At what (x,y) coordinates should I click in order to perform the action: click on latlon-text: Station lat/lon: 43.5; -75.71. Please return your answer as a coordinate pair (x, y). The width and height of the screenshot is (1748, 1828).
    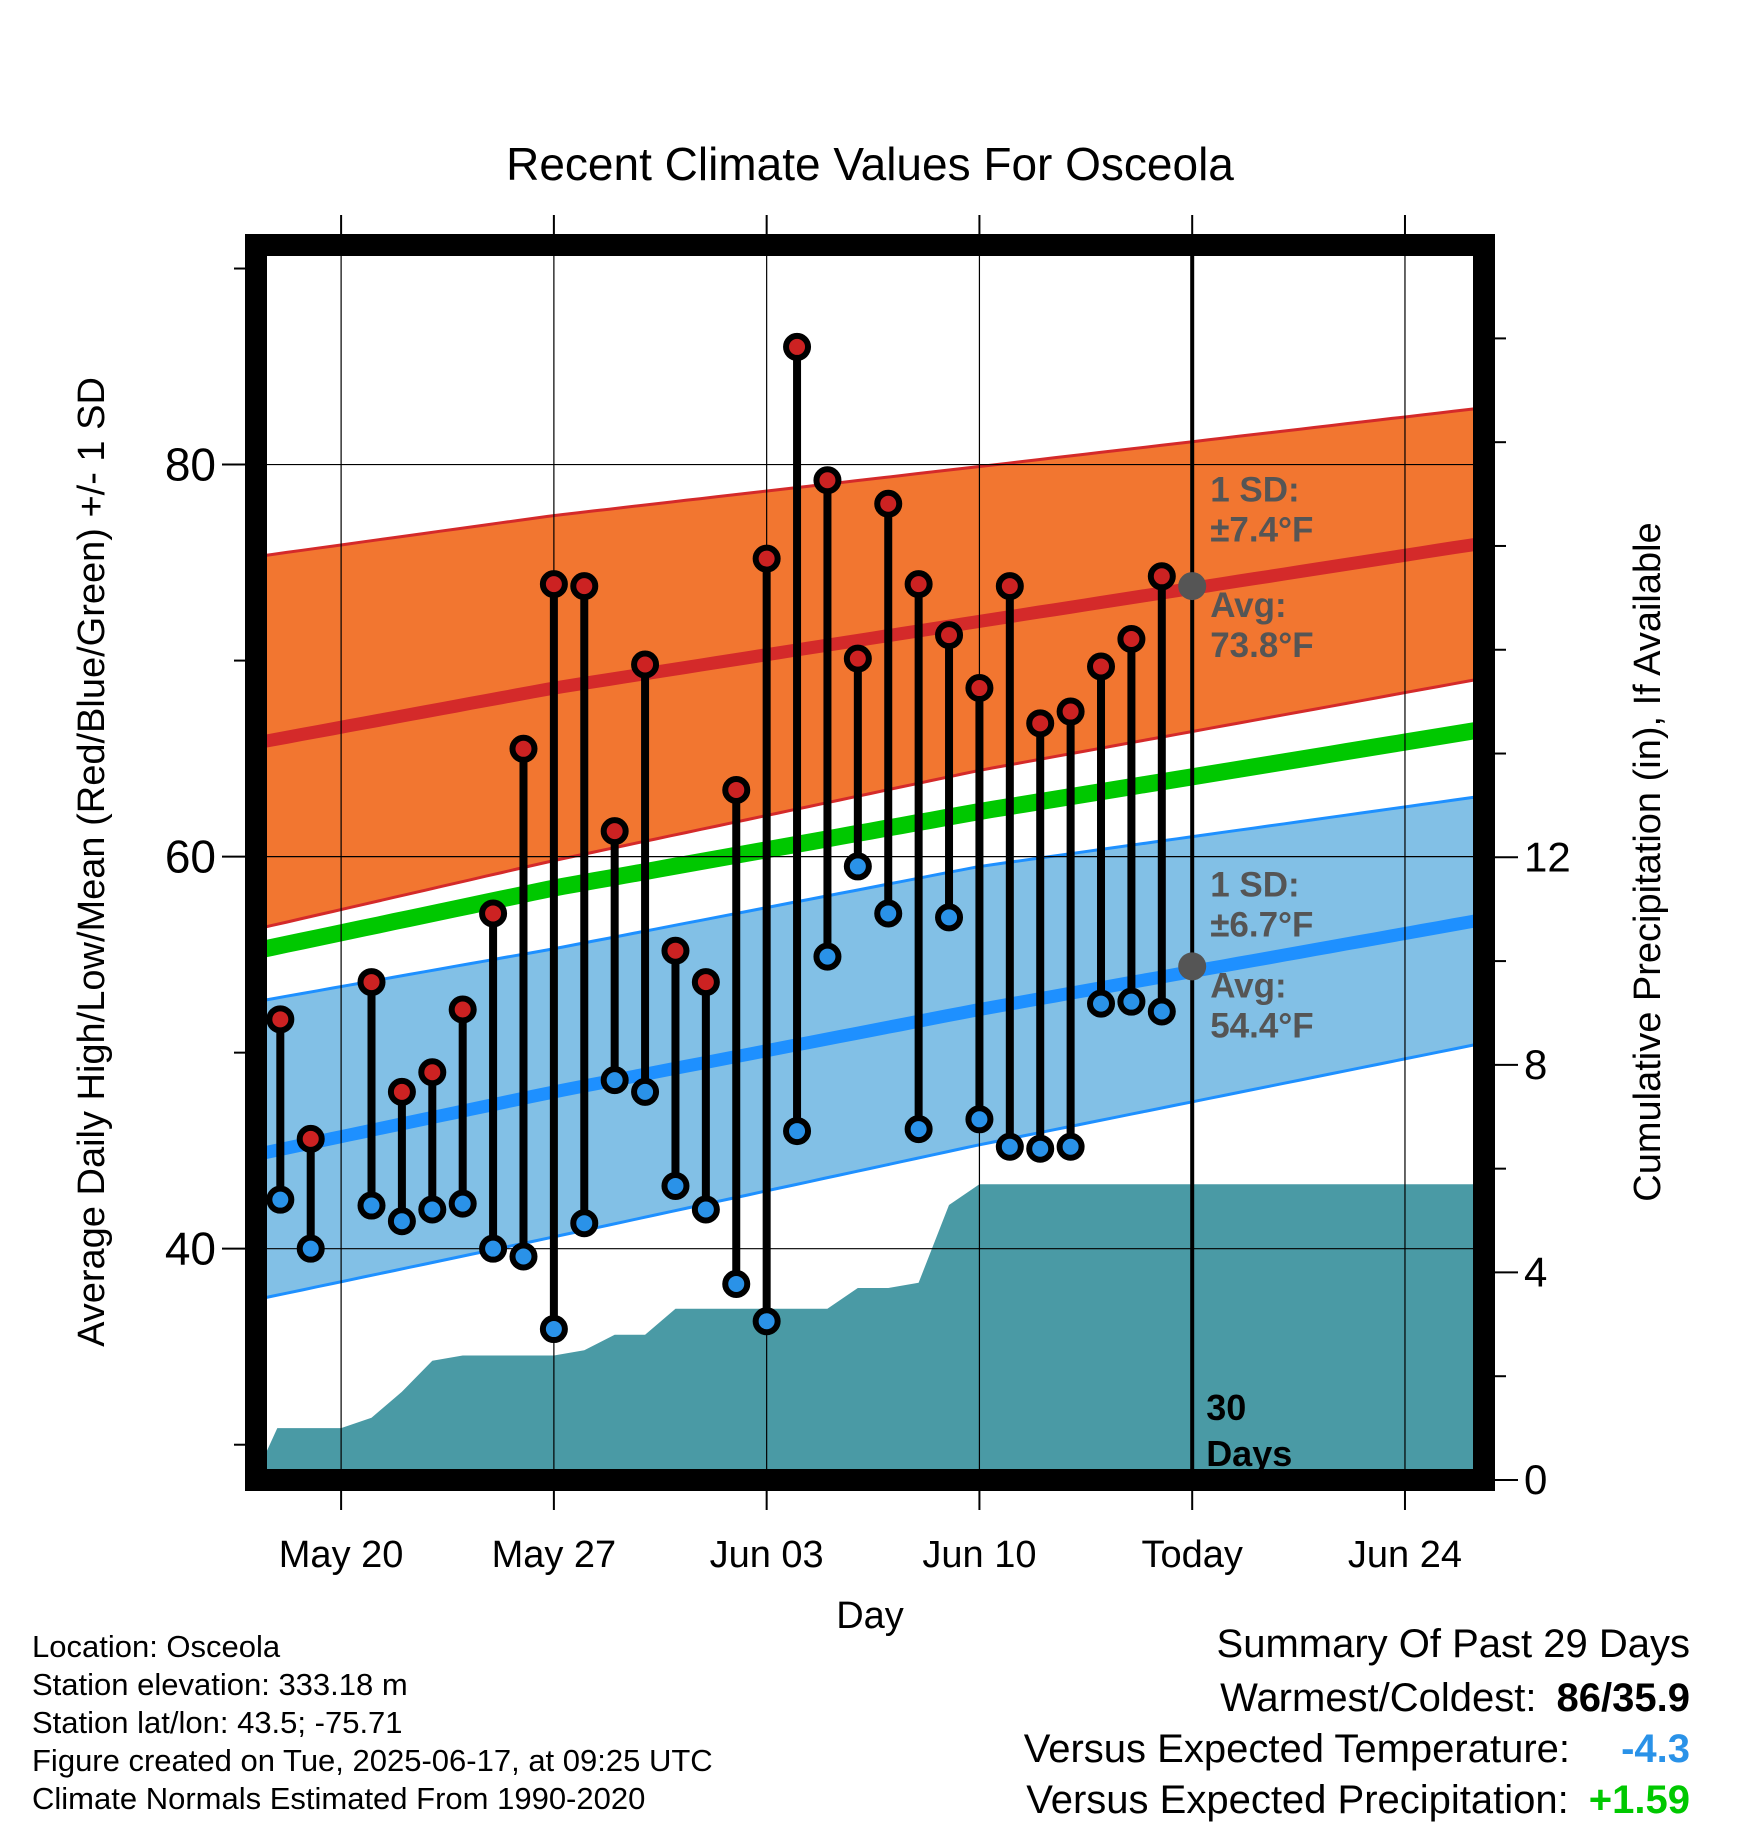
    Looking at the image, I should click on (217, 1722).